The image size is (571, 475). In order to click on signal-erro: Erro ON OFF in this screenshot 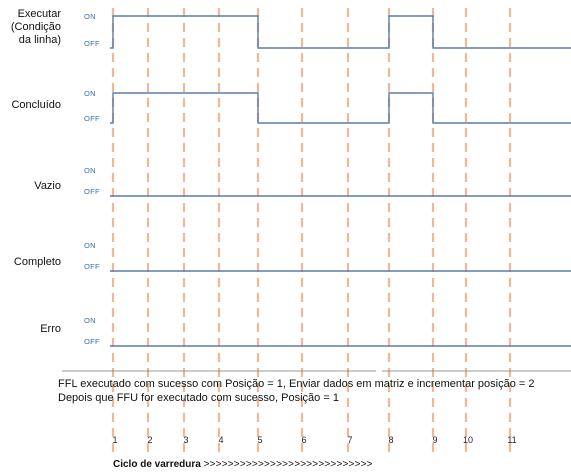, I will do `click(305, 331)`.